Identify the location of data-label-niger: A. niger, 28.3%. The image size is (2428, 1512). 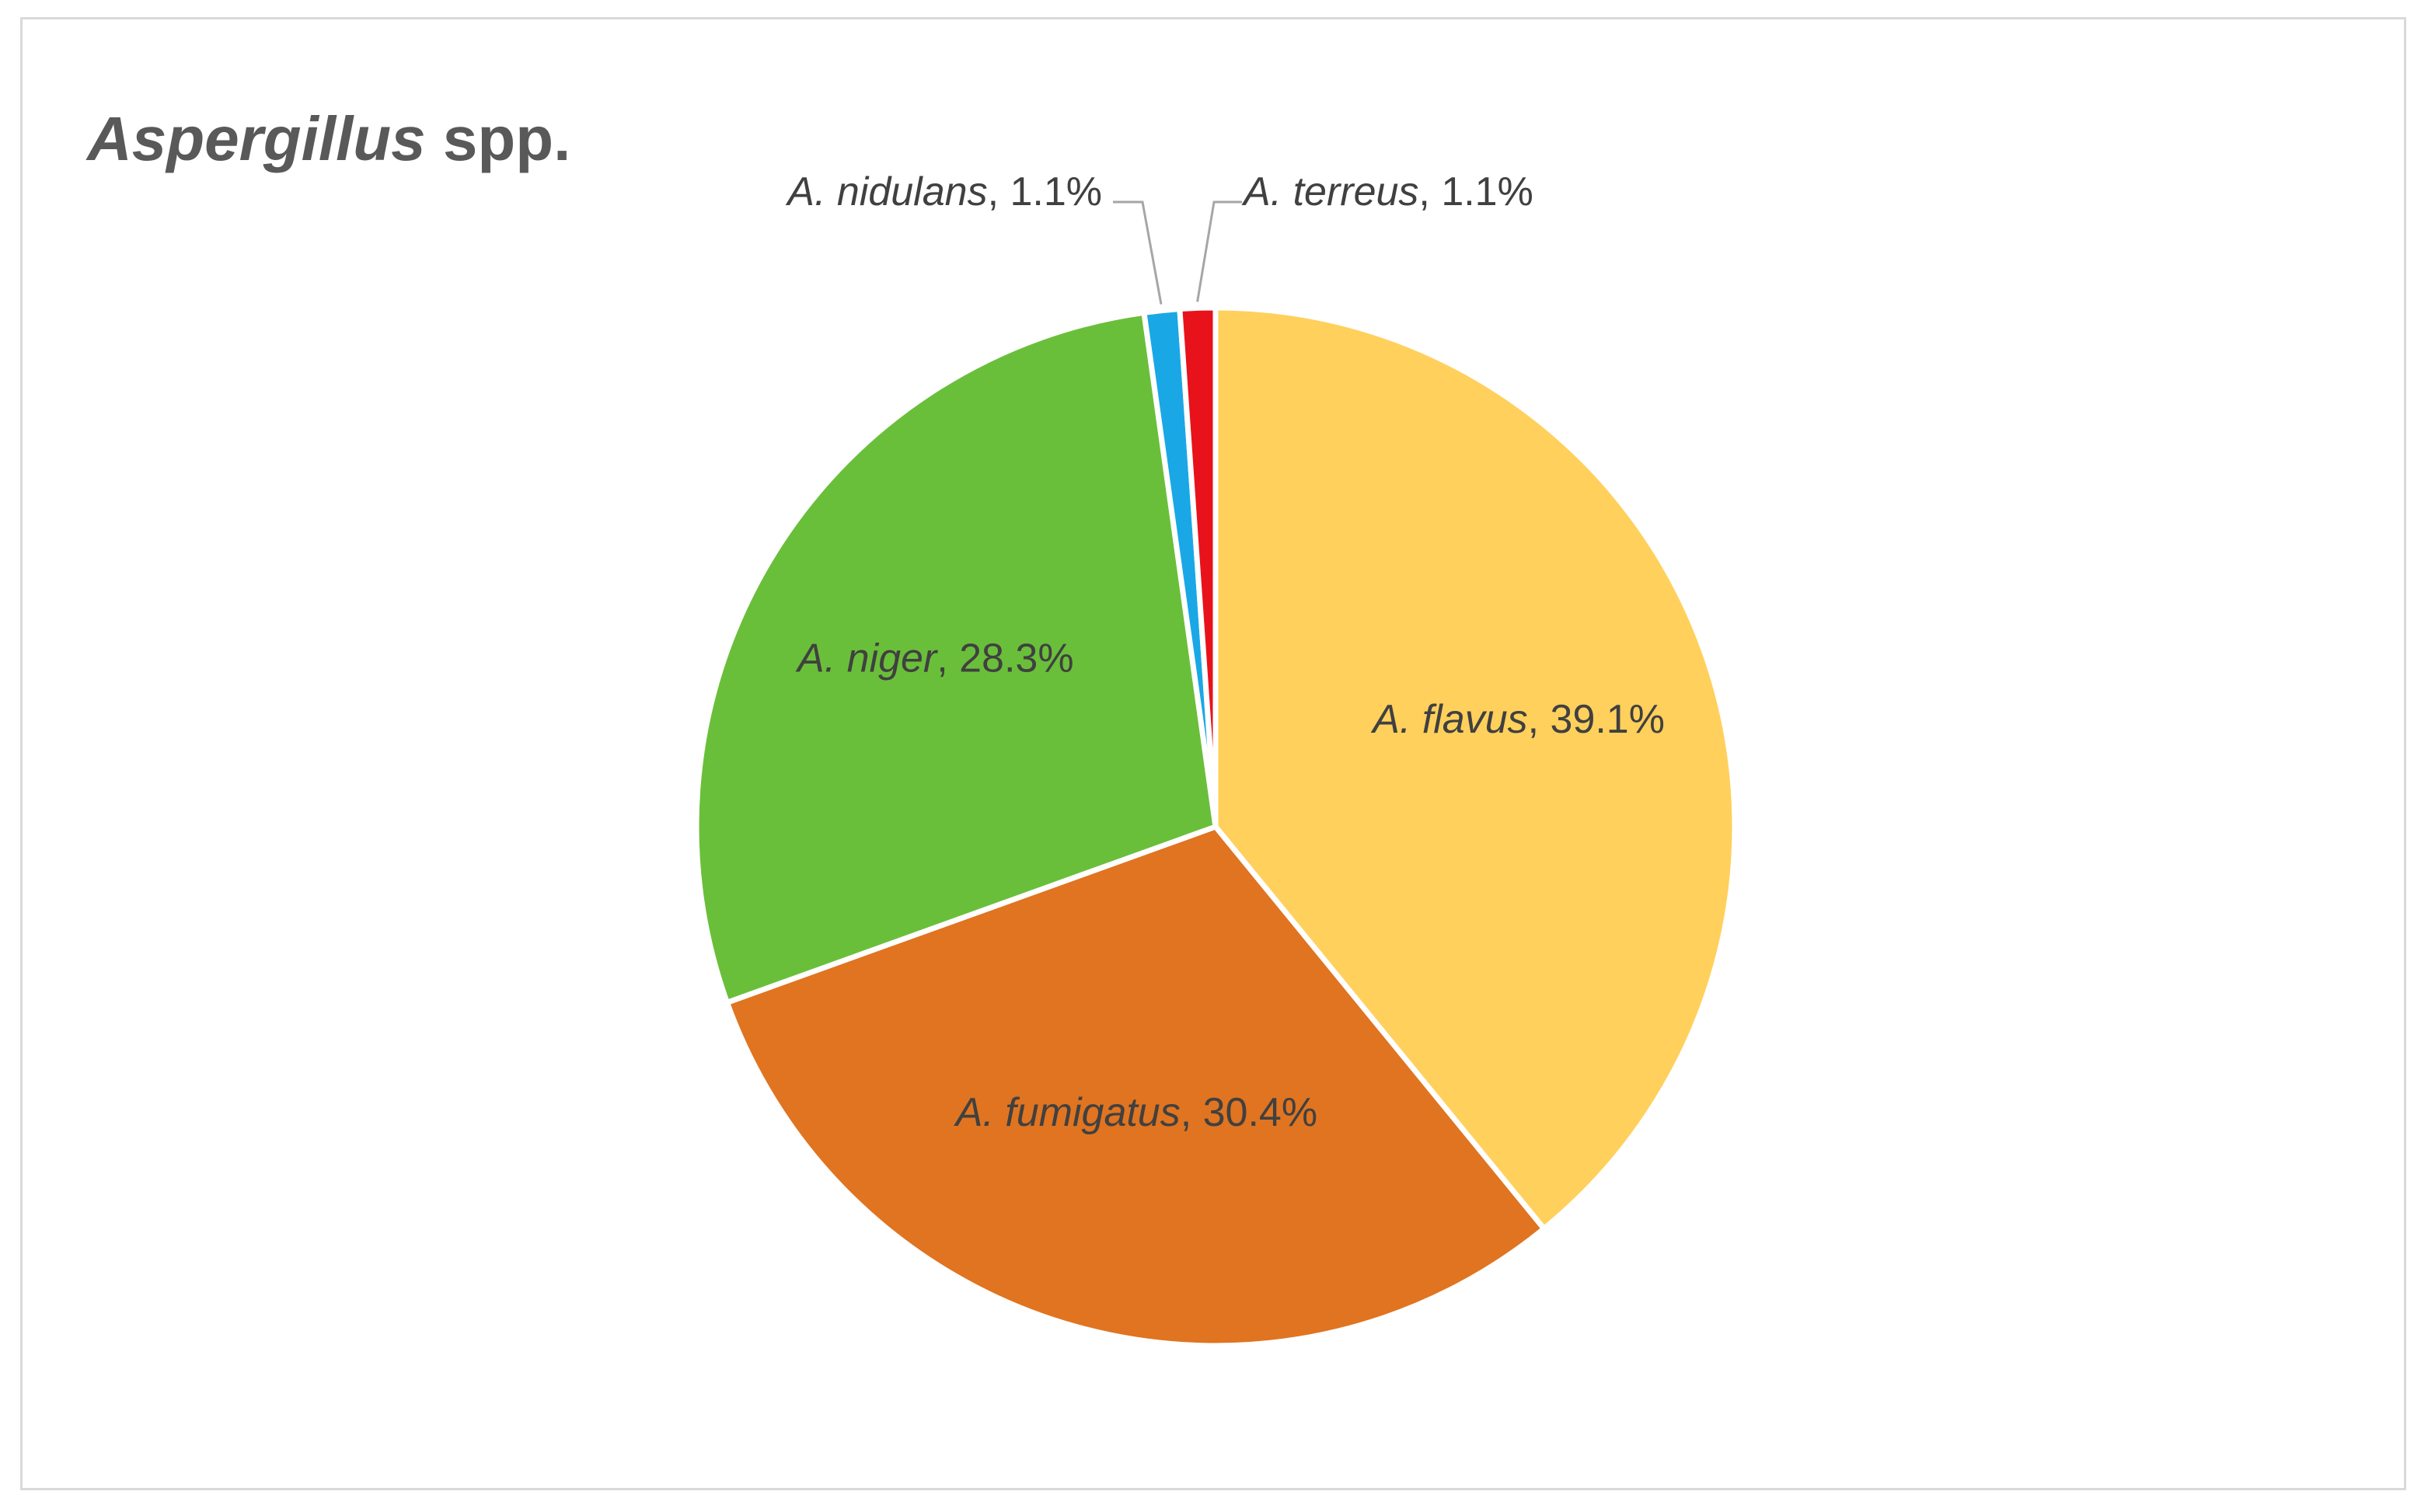
(934, 658).